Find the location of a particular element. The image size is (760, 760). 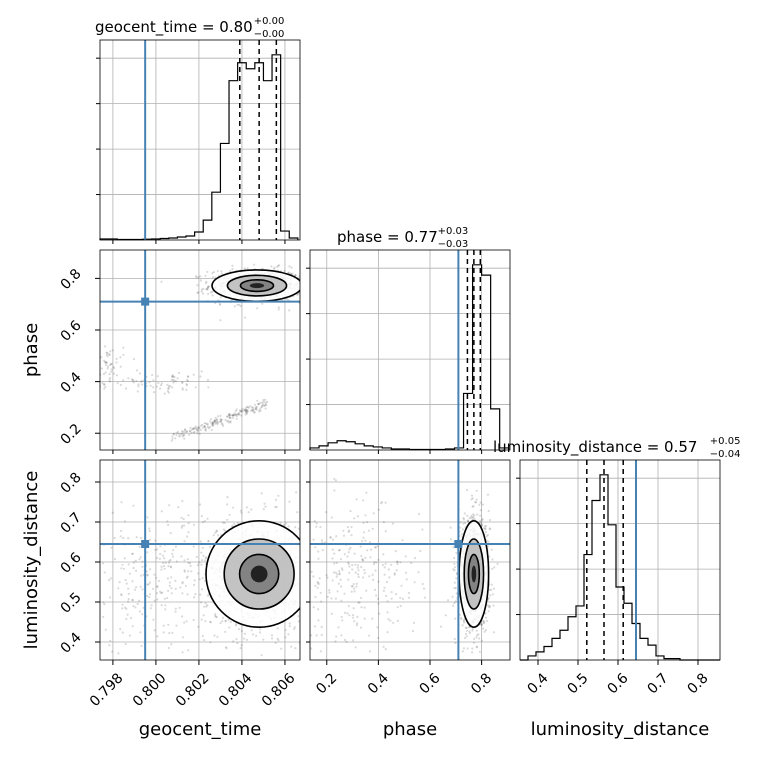

title-luminosity_distance-plus: +0.05 is located at coordinates (725, 441).